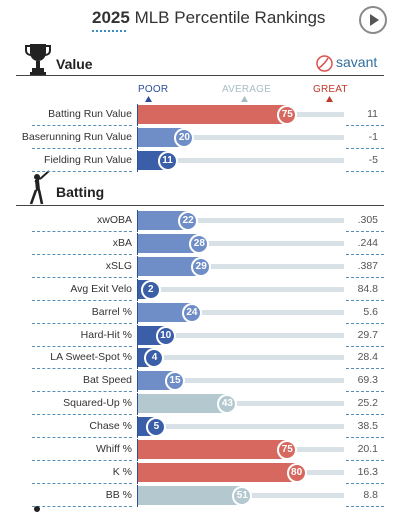 The width and height of the screenshot is (417, 512). I want to click on metric-value: 5.6, so click(370, 311).